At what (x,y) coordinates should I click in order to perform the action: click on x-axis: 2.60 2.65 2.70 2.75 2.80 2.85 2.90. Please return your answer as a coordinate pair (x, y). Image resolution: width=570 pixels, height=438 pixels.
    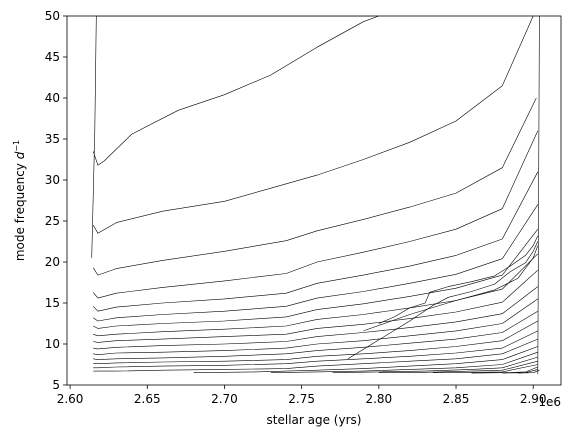
    Looking at the image, I should click on (302, 395).